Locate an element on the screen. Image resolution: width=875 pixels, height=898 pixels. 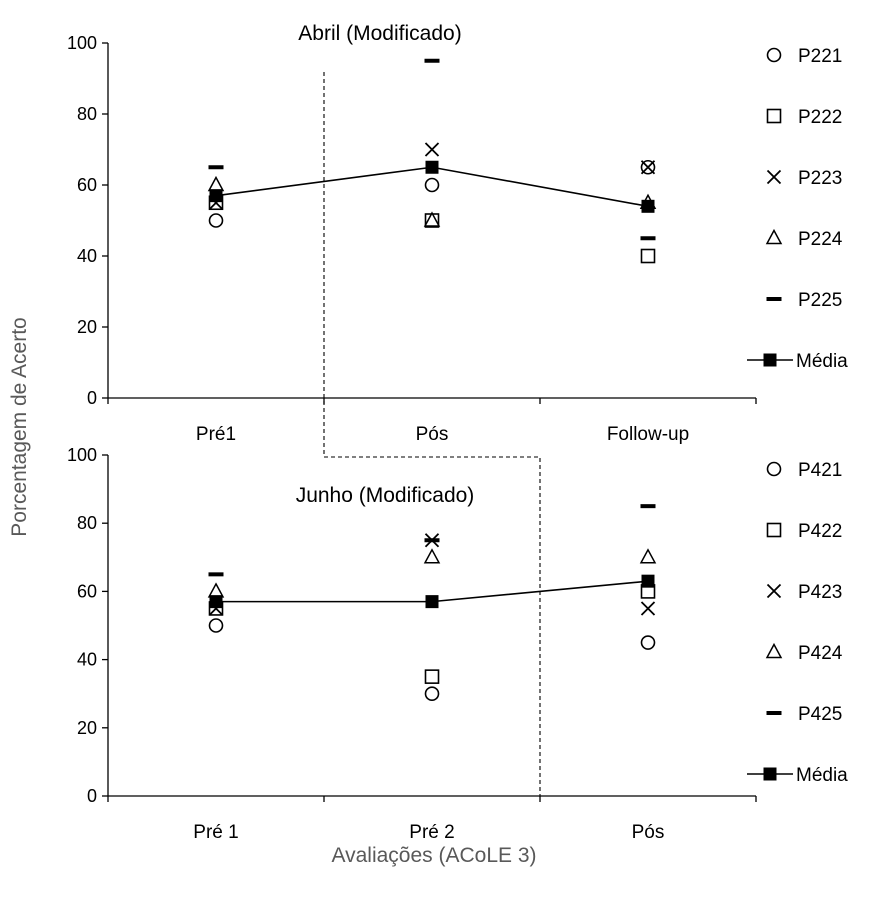
data-point-p422 is located at coordinates (432, 676).